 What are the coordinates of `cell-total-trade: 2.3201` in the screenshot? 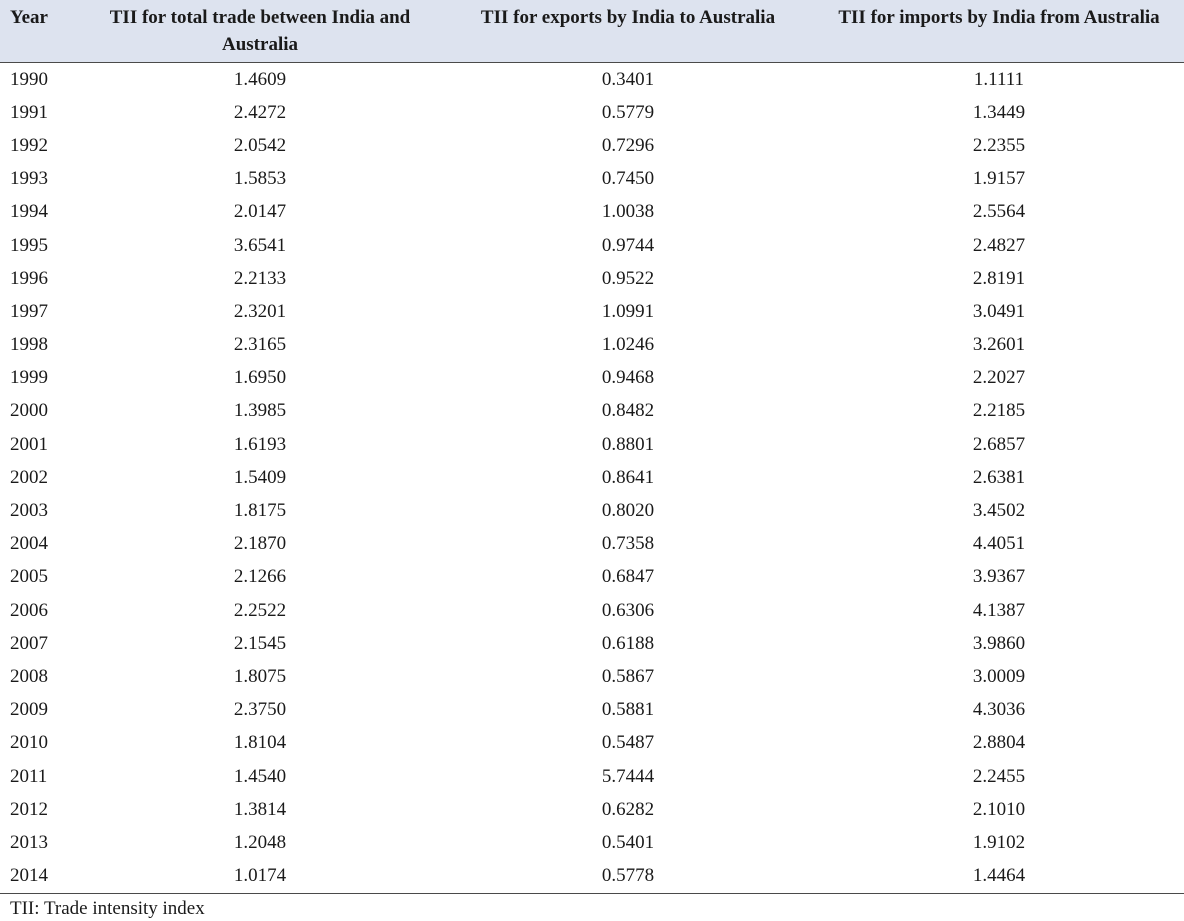 It's located at (260, 311).